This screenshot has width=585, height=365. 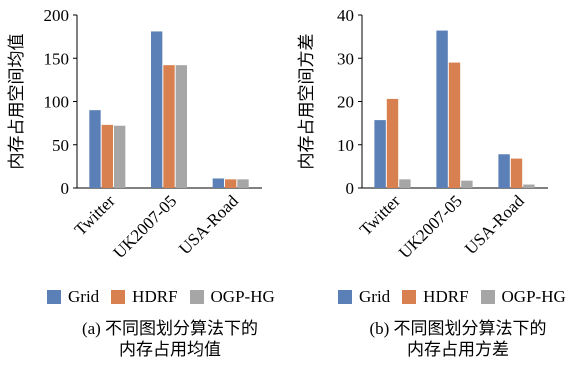 I want to click on caption-a: (a) 不同图划分算法下的 内存占用均值, so click(x=170, y=339).